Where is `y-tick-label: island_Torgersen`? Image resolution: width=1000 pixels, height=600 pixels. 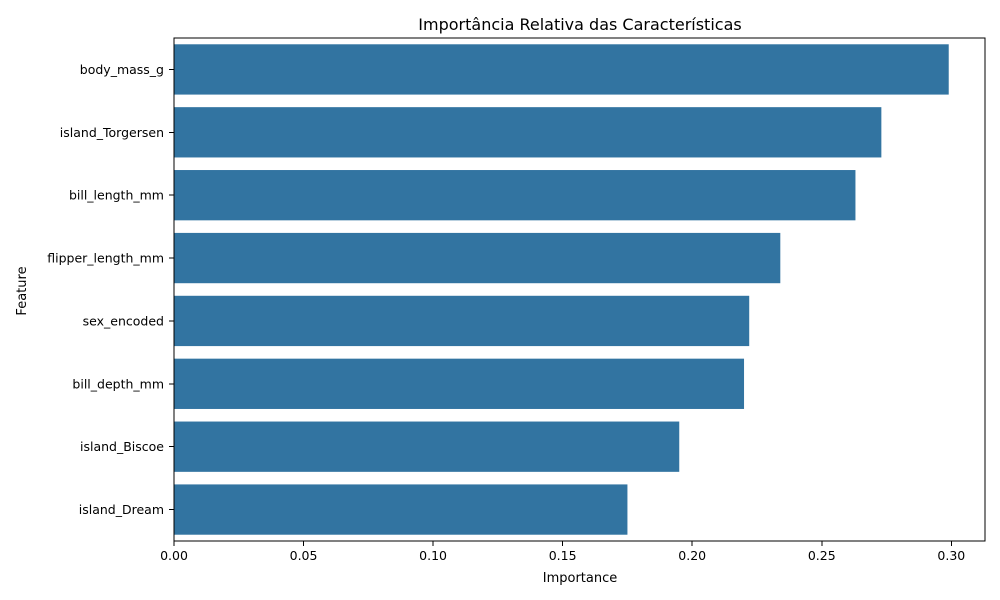 y-tick-label: island_Torgersen is located at coordinates (112, 132).